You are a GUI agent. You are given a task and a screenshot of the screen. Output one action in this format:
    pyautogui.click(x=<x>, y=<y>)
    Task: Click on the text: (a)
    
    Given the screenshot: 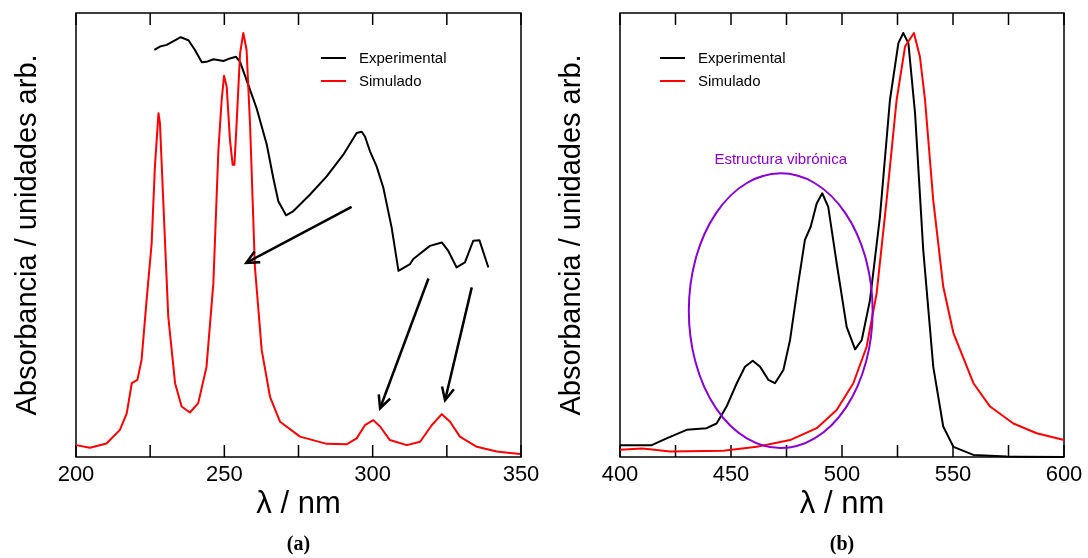 What is the action you would take?
    pyautogui.click(x=298, y=543)
    